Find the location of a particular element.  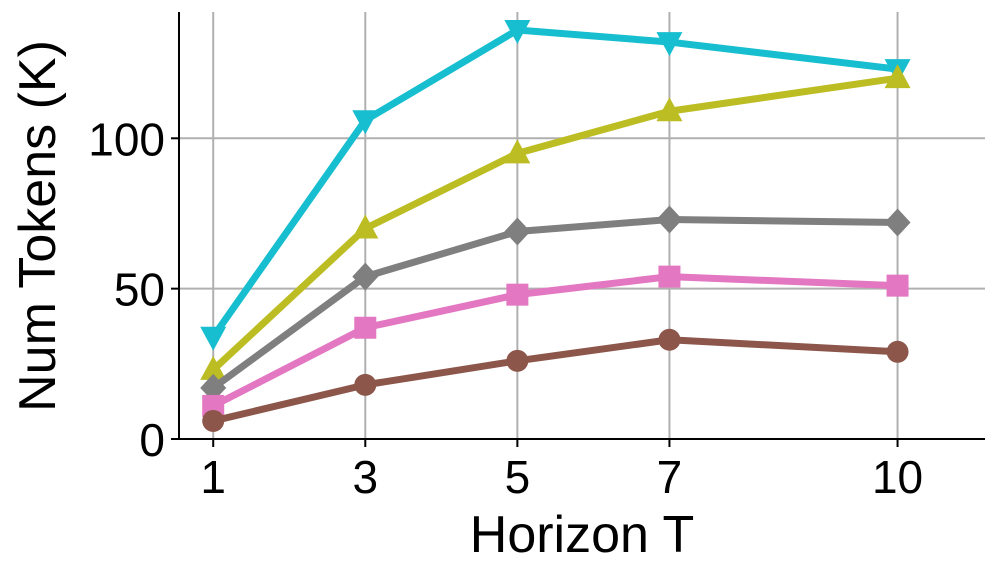

y-axis-label: Num Tokens (K) is located at coordinates (38, 226).